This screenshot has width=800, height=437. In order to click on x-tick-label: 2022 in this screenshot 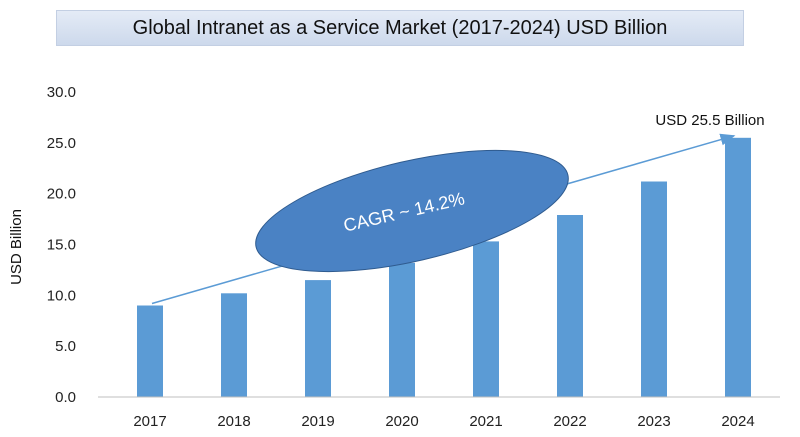, I will do `click(569, 421)`.